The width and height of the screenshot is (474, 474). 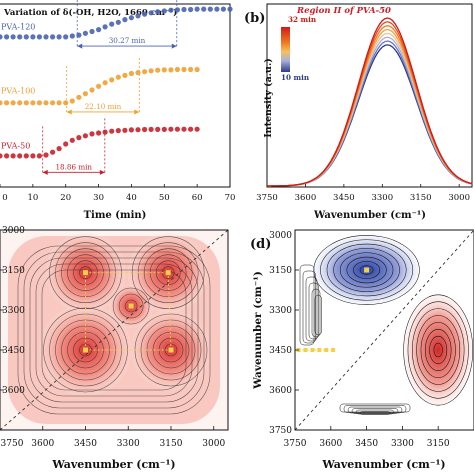 What do you see at coordinates (367, 437) in the screenshot?
I see `panel-d-x-ticks: 3750 3600 3450 3300 3150` at bounding box center [367, 437].